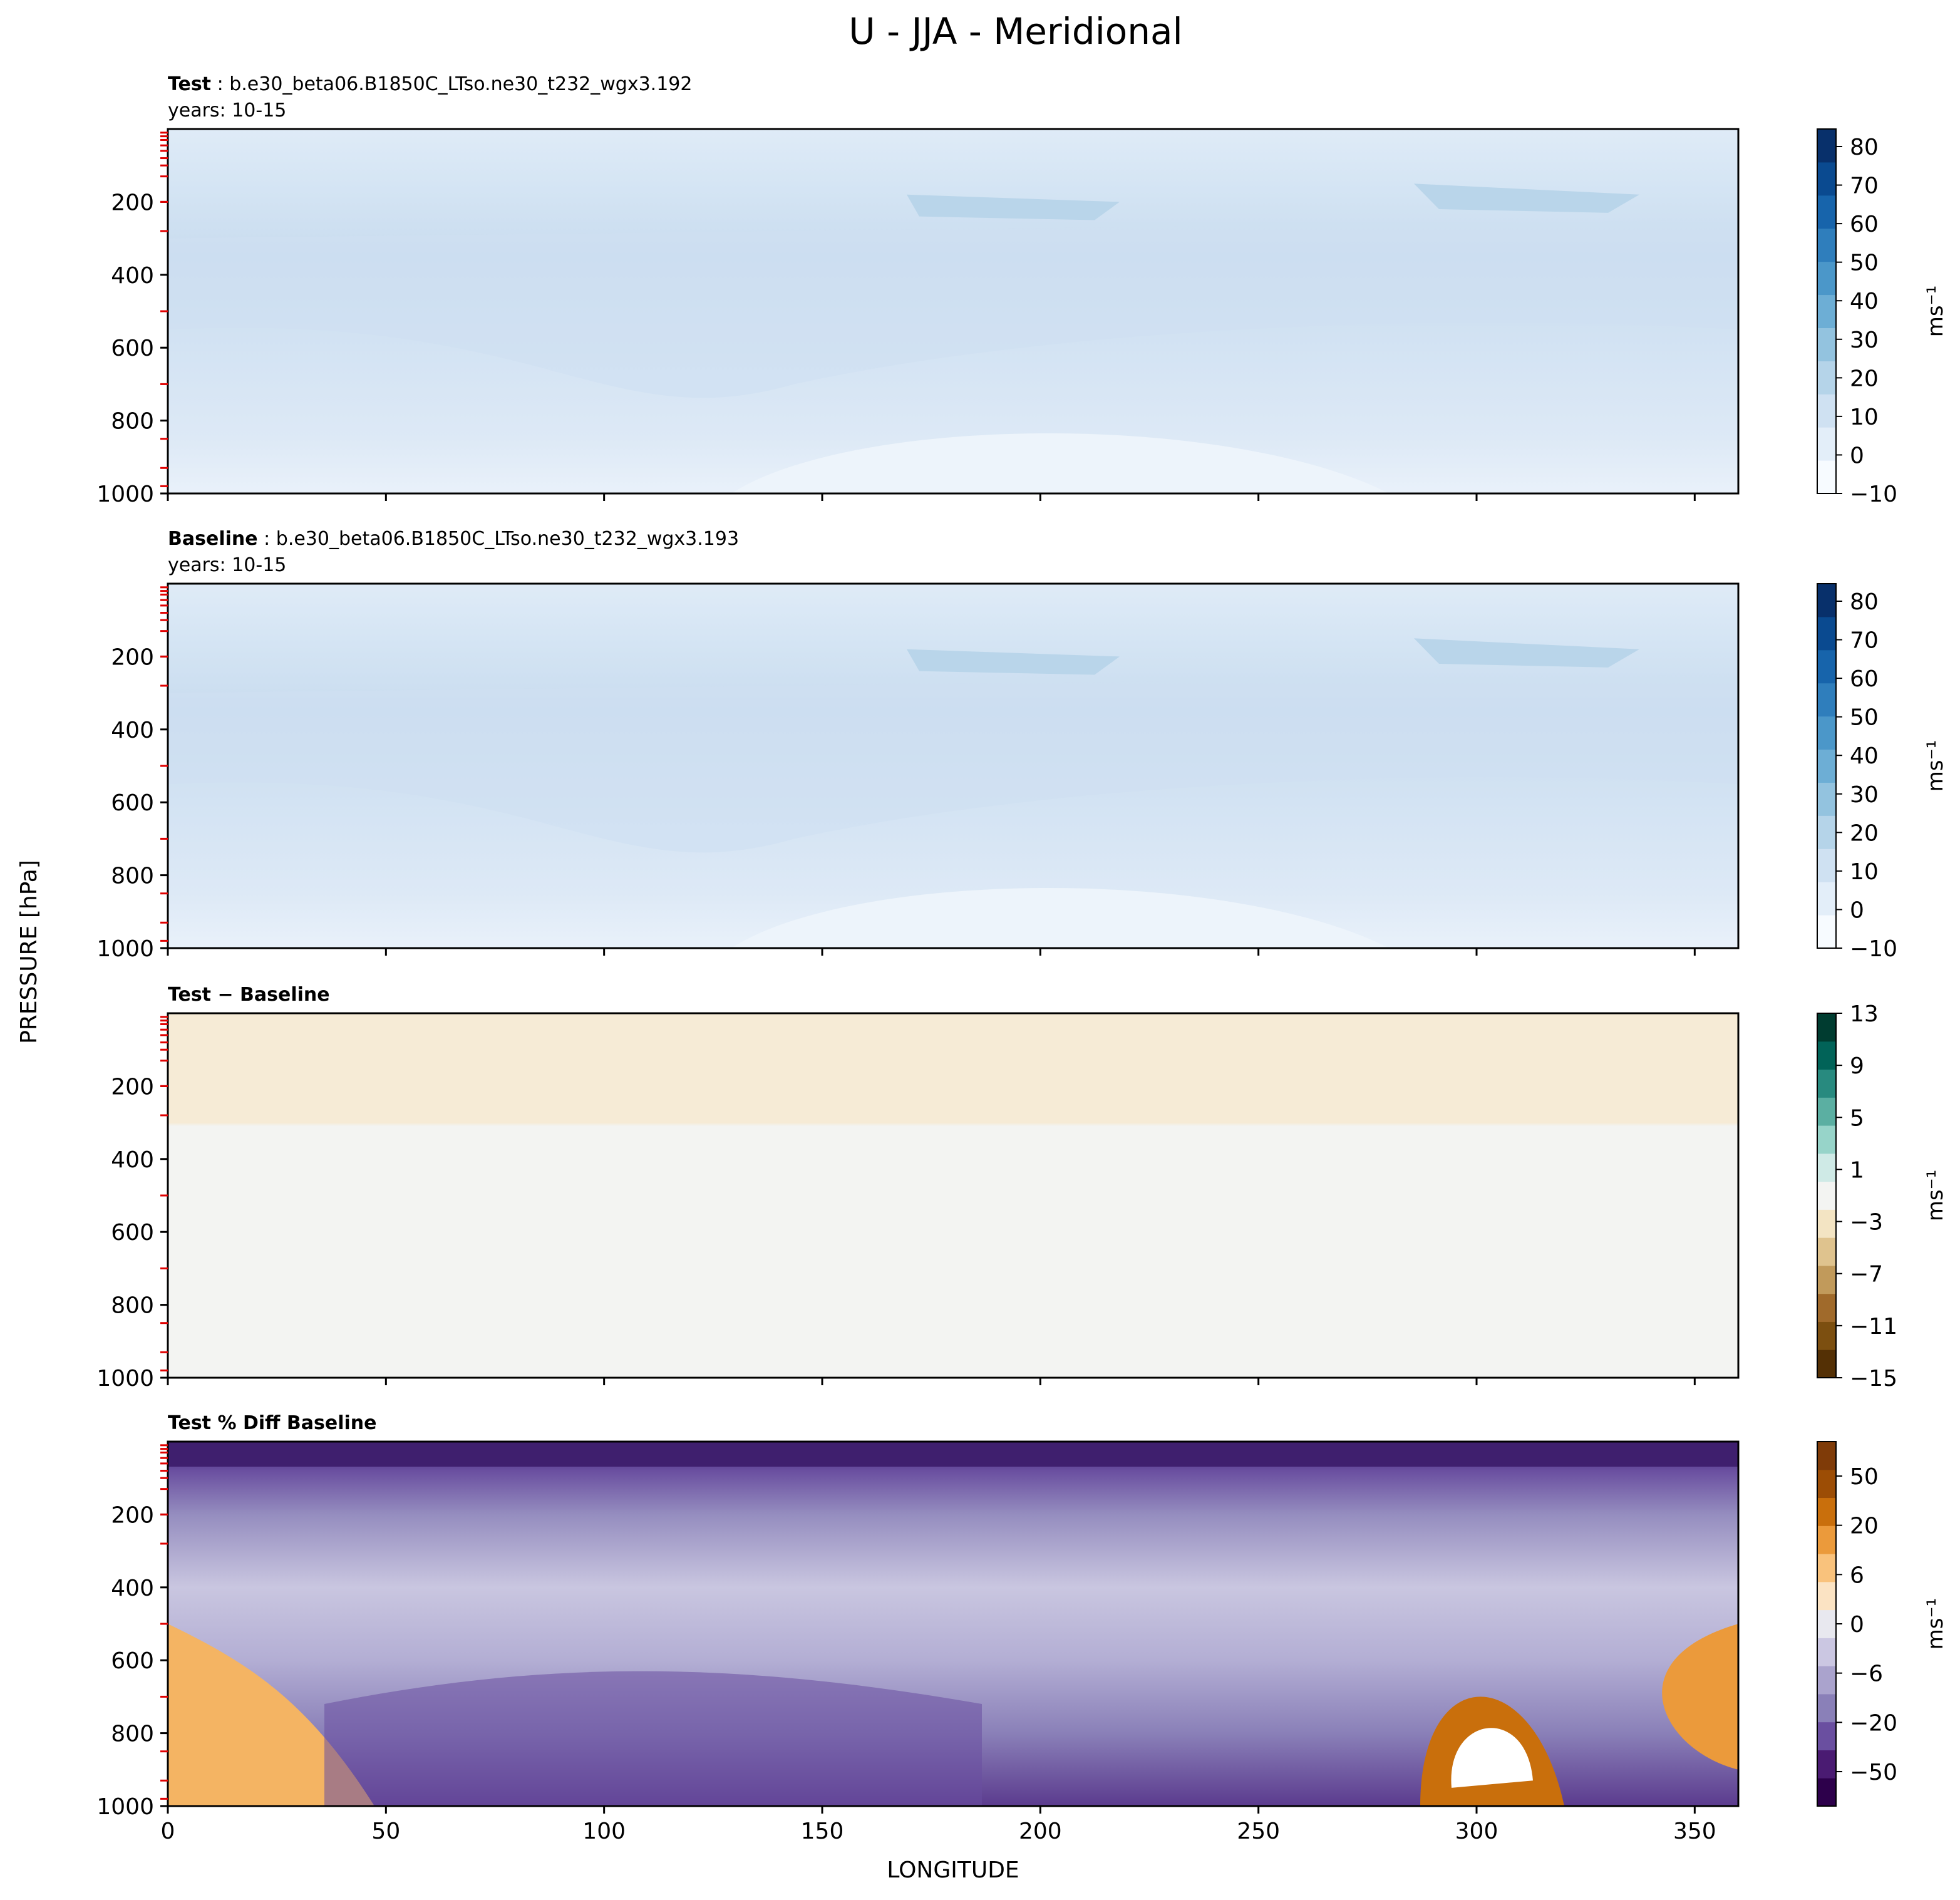 The width and height of the screenshot is (1960, 1900). What do you see at coordinates (1857, 1575) in the screenshot?
I see `colorbar-tick-label: 6` at bounding box center [1857, 1575].